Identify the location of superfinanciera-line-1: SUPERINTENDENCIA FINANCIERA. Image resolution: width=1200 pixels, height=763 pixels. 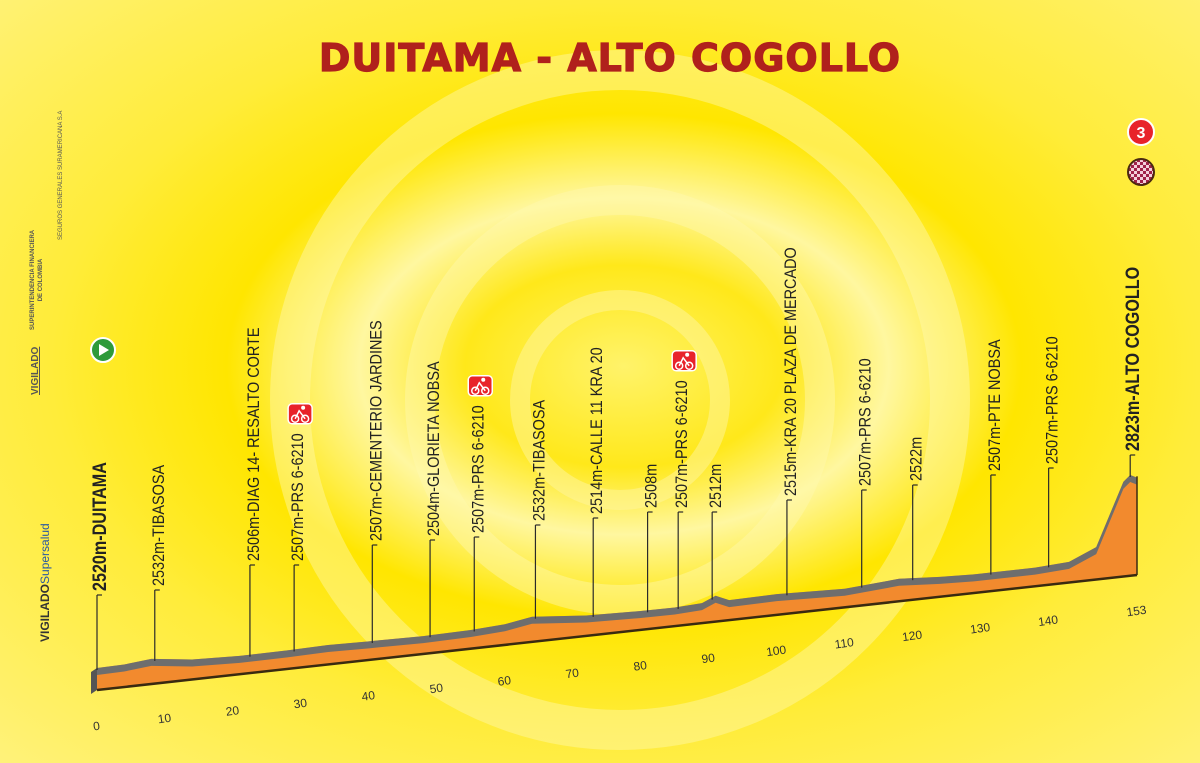
(33, 279).